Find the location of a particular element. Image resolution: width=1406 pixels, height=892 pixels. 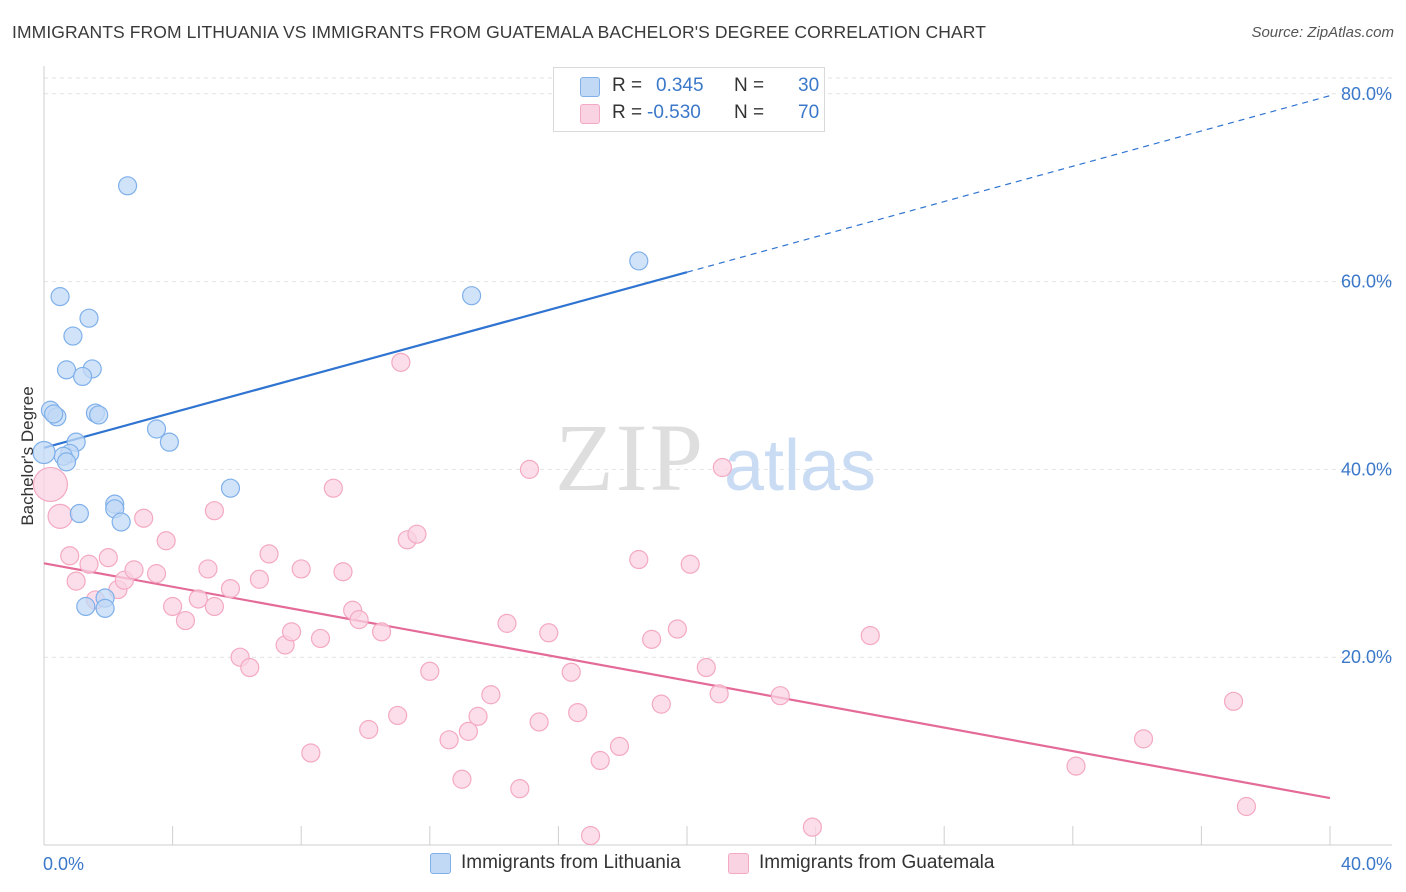

source-label: Source: ZipAtlas.com is located at coordinates (1322, 32).